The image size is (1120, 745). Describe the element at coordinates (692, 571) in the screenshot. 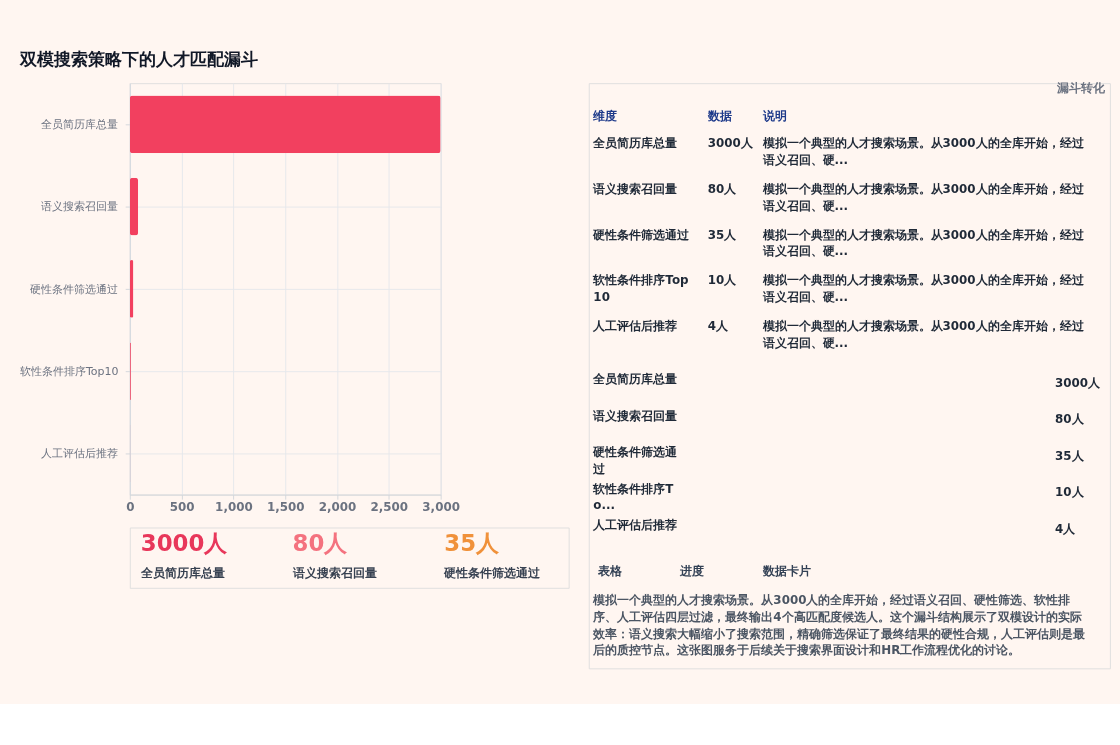

I see `text: 进度` at that location.